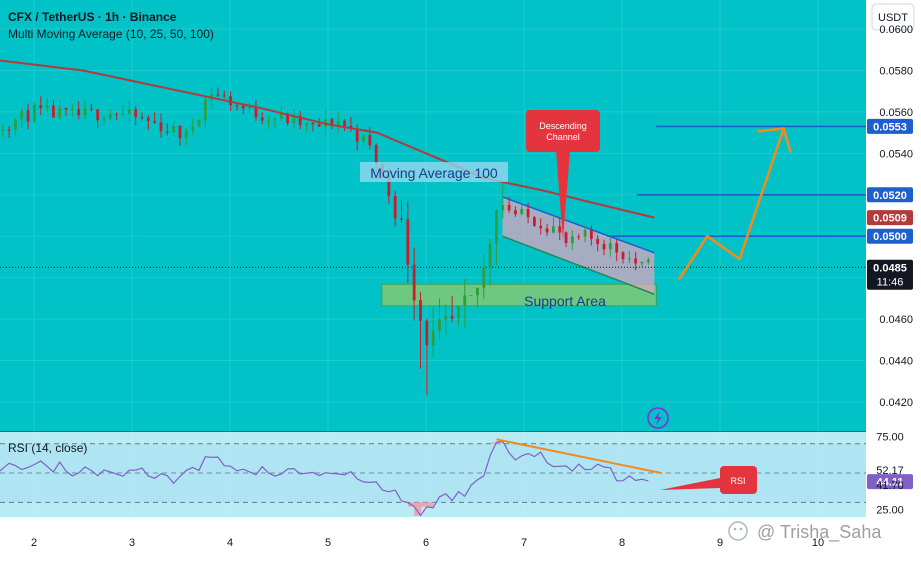 The image size is (921, 561). What do you see at coordinates (426, 543) in the screenshot?
I see `time-tick-label: 6` at bounding box center [426, 543].